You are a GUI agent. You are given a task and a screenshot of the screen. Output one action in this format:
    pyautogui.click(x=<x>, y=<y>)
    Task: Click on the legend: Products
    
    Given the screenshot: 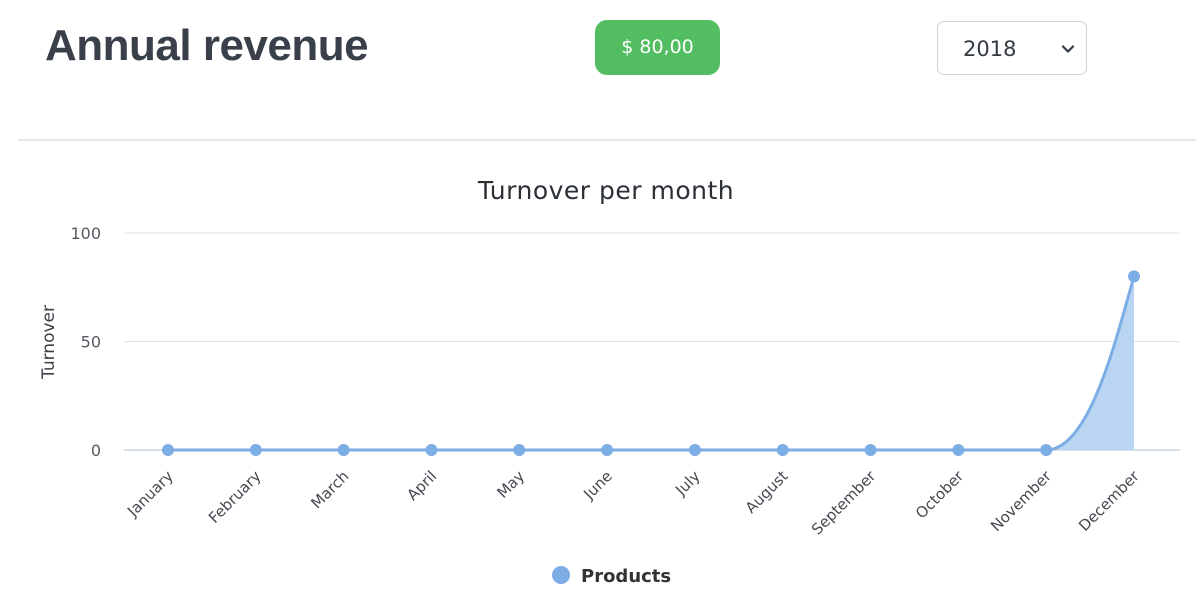 What is the action you would take?
    pyautogui.click(x=611, y=576)
    